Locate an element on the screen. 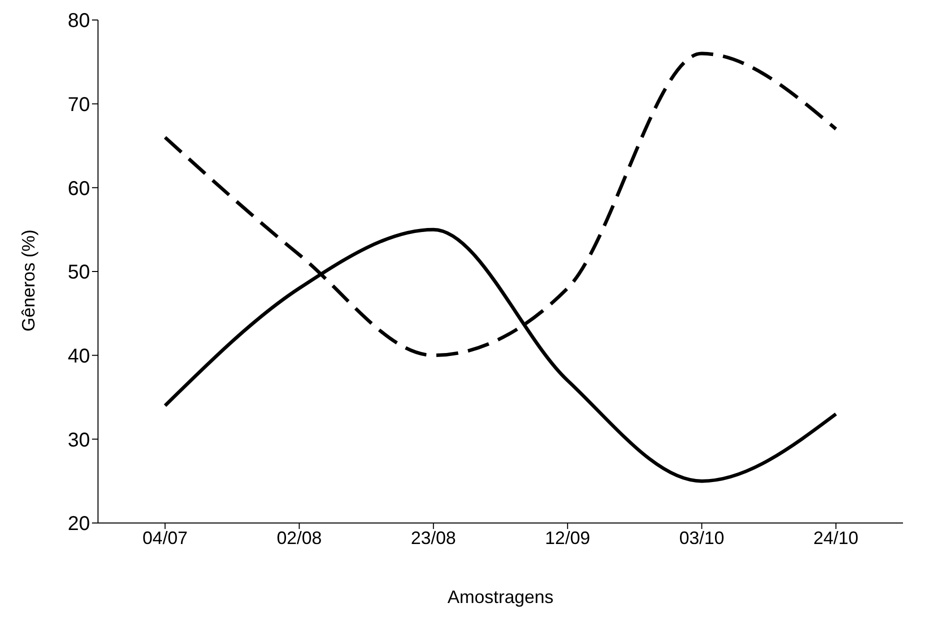 The image size is (933, 624). y-tick-label: 20 is located at coordinates (79, 524).